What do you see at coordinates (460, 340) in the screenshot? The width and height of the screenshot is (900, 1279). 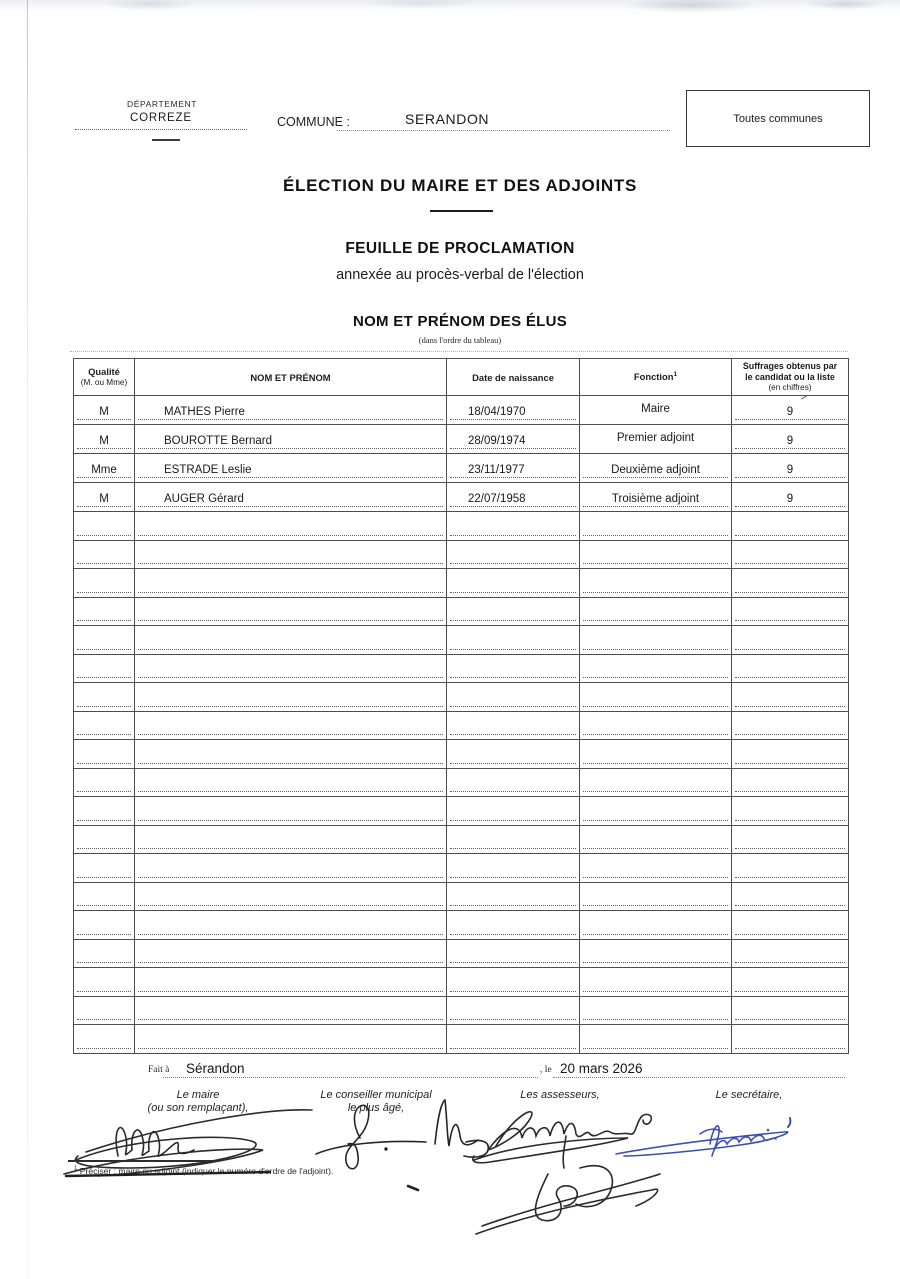 I see `section-note: (dans l'ordre du tableau)` at bounding box center [460, 340].